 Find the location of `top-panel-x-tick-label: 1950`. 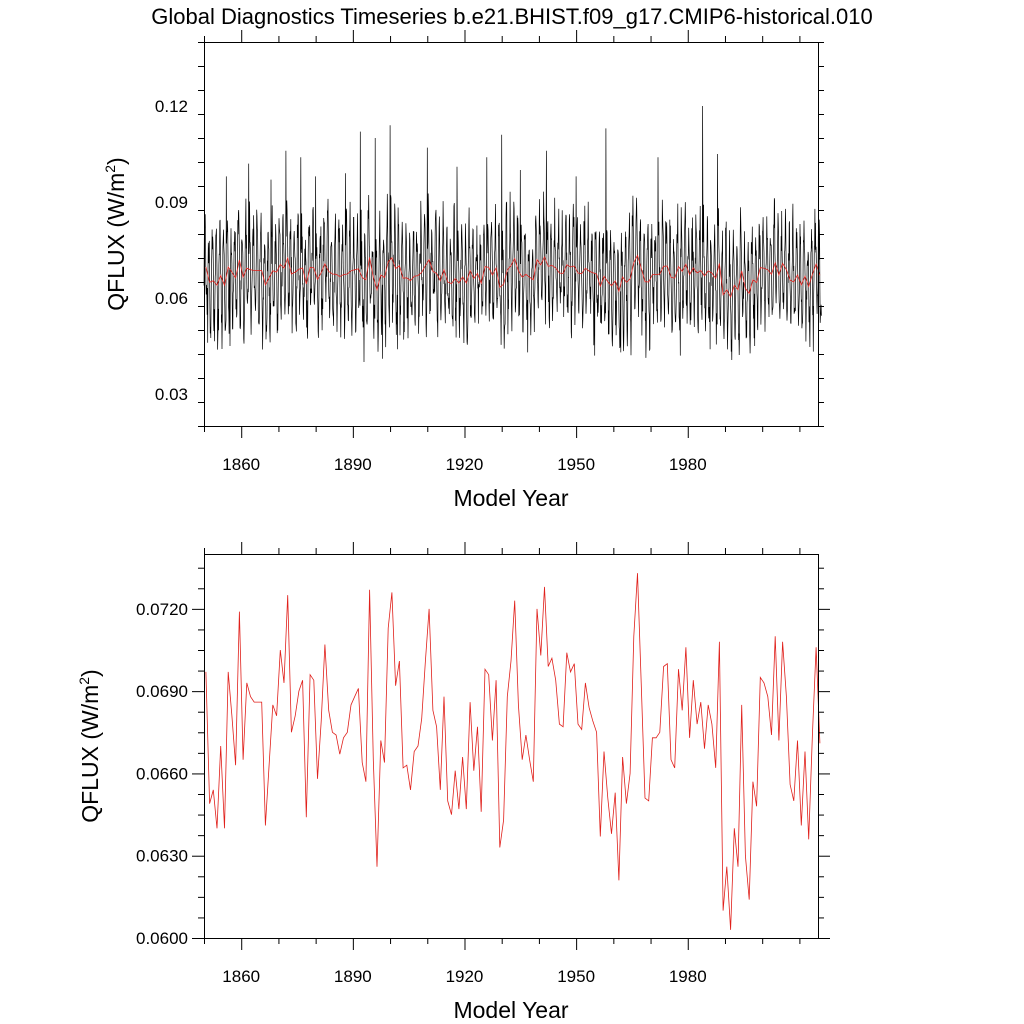

top-panel-x-tick-label: 1950 is located at coordinates (576, 464).